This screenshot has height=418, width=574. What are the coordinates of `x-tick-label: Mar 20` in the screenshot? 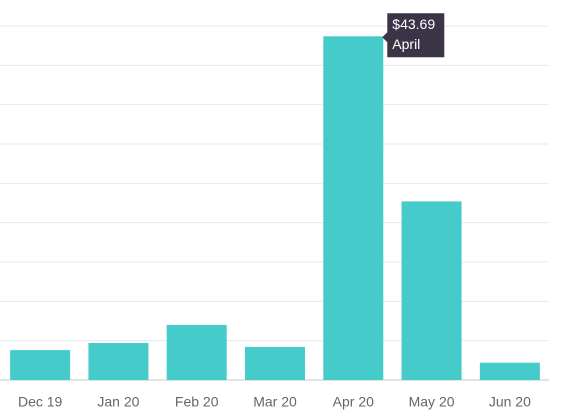 It's located at (275, 402).